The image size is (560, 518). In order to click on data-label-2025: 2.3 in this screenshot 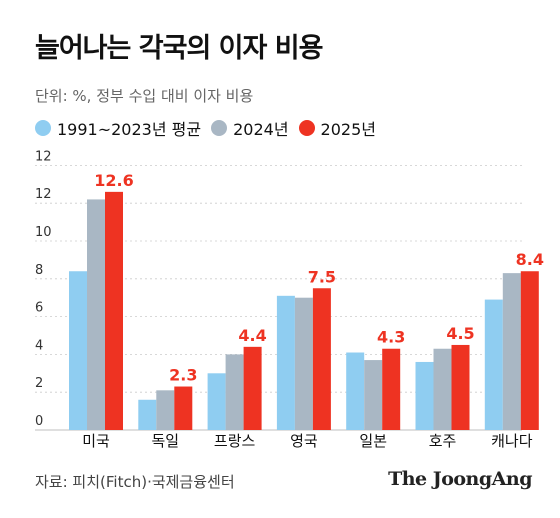, I will do `click(183, 375)`.